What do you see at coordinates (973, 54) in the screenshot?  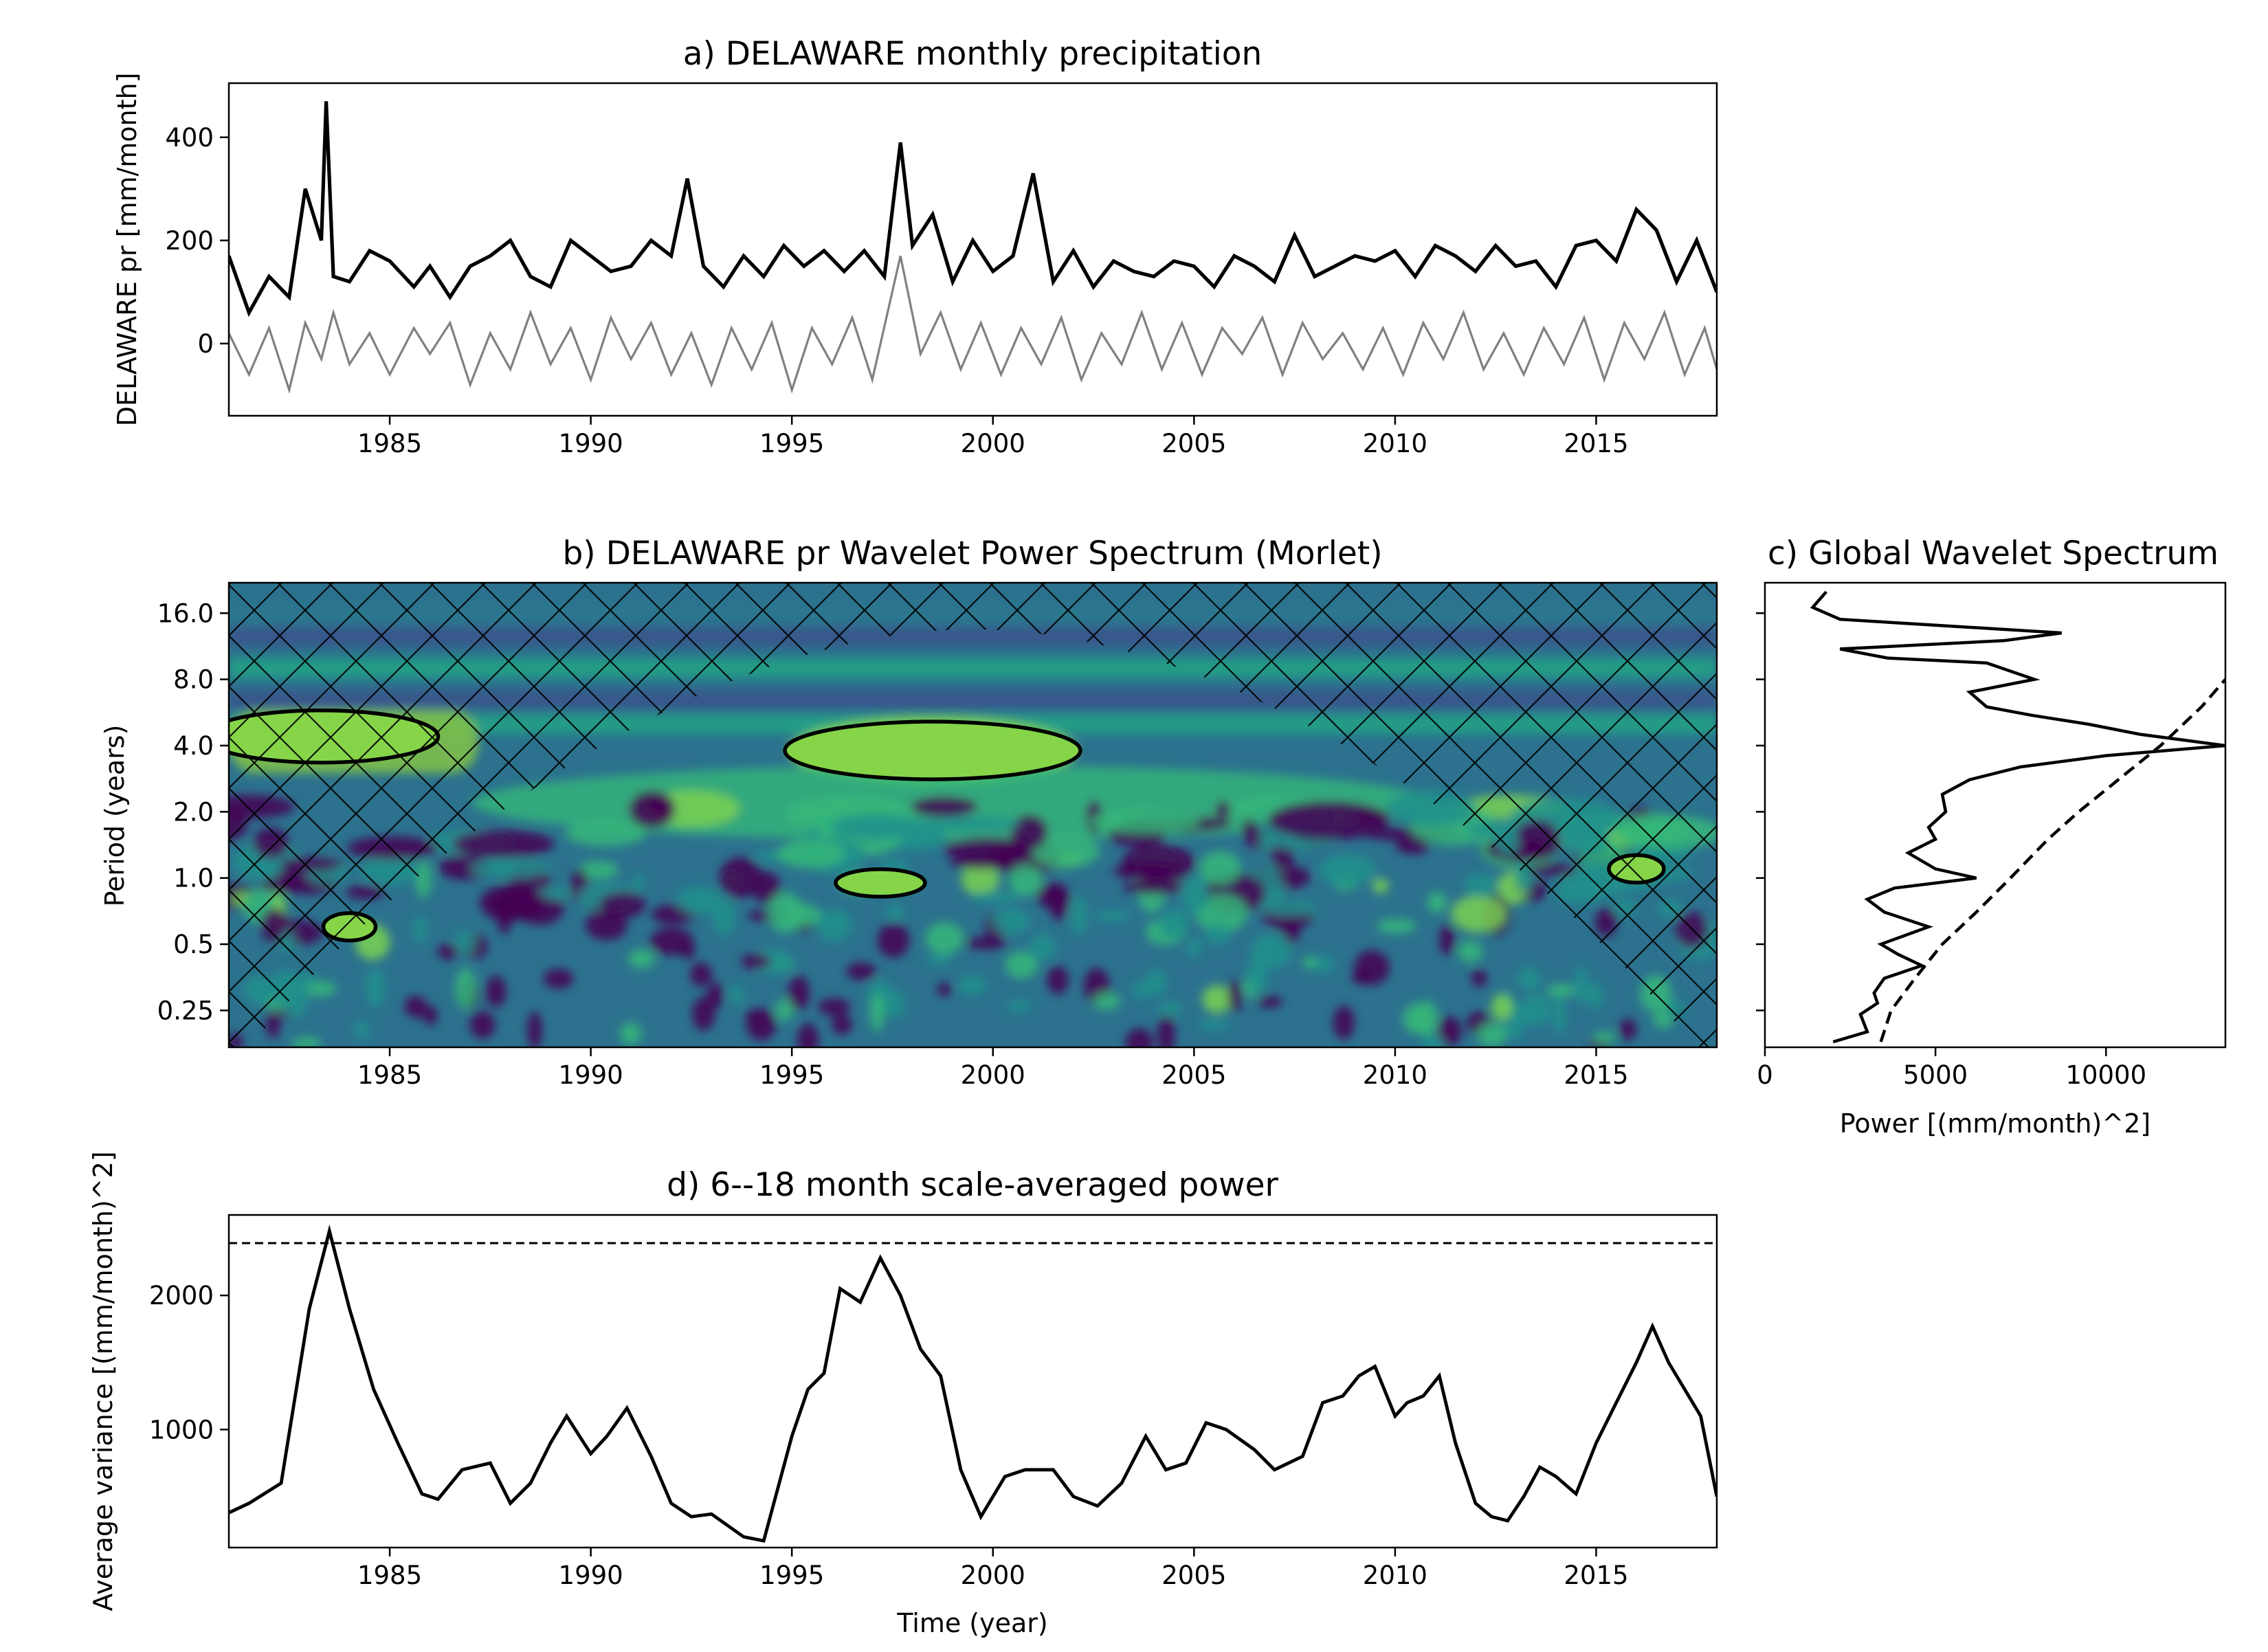 I see `panel-a-title: a) DELAWARE monthly precipitation` at bounding box center [973, 54].